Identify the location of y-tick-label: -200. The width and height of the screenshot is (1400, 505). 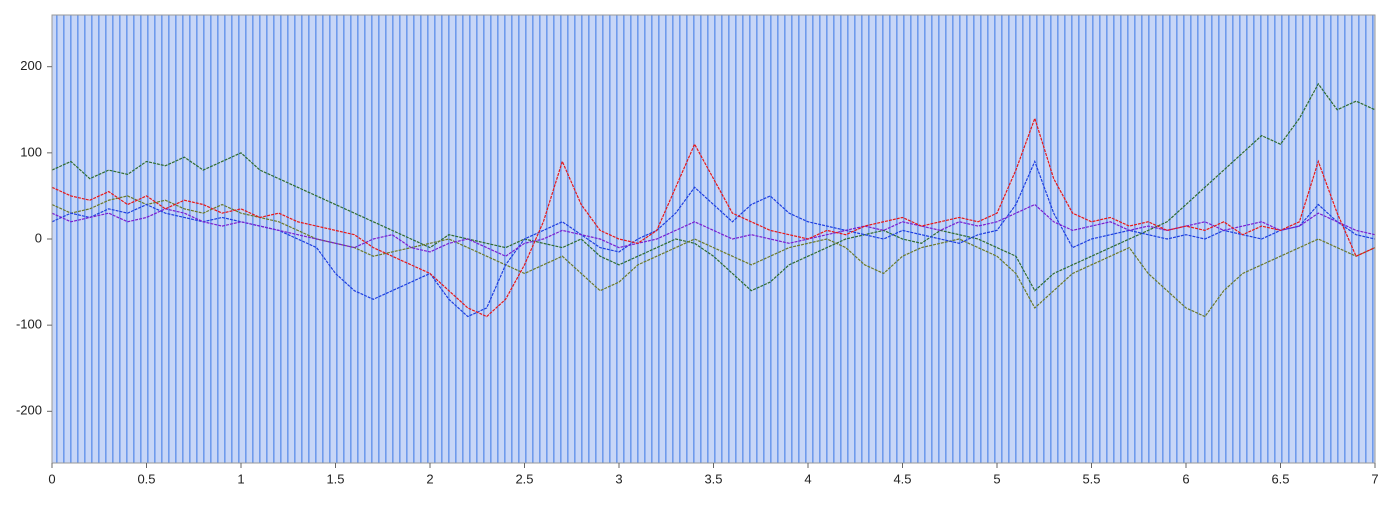
(29, 410).